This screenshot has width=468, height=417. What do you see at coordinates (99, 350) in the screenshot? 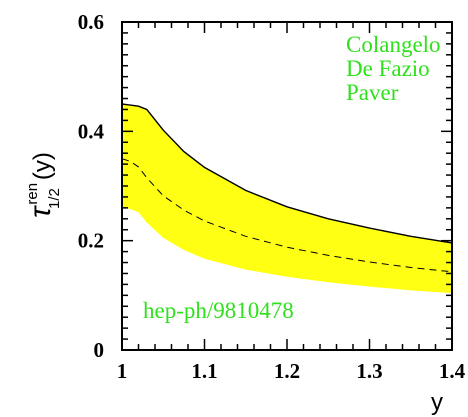
I see `y-tick-label: 0` at bounding box center [99, 350].